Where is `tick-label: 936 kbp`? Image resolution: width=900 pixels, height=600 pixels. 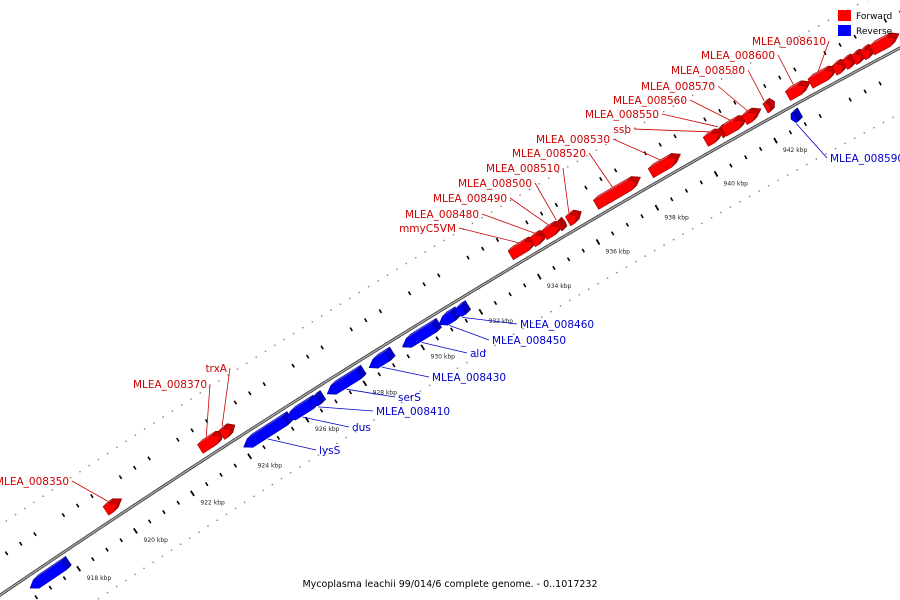 tick-label: 936 kbp is located at coordinates (618, 252).